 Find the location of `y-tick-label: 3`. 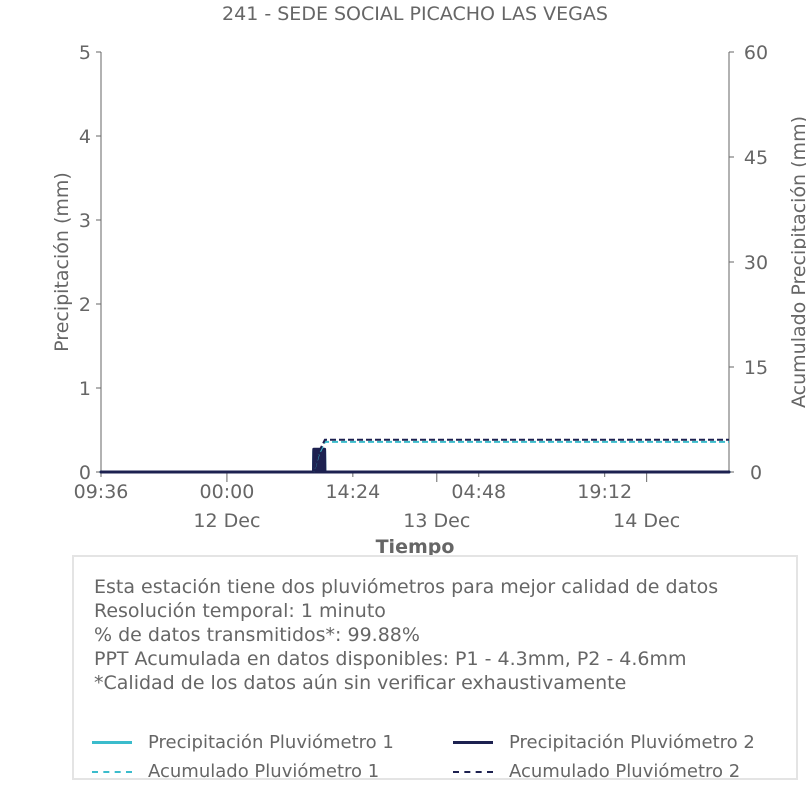

y-tick-label: 3 is located at coordinates (85, 221).